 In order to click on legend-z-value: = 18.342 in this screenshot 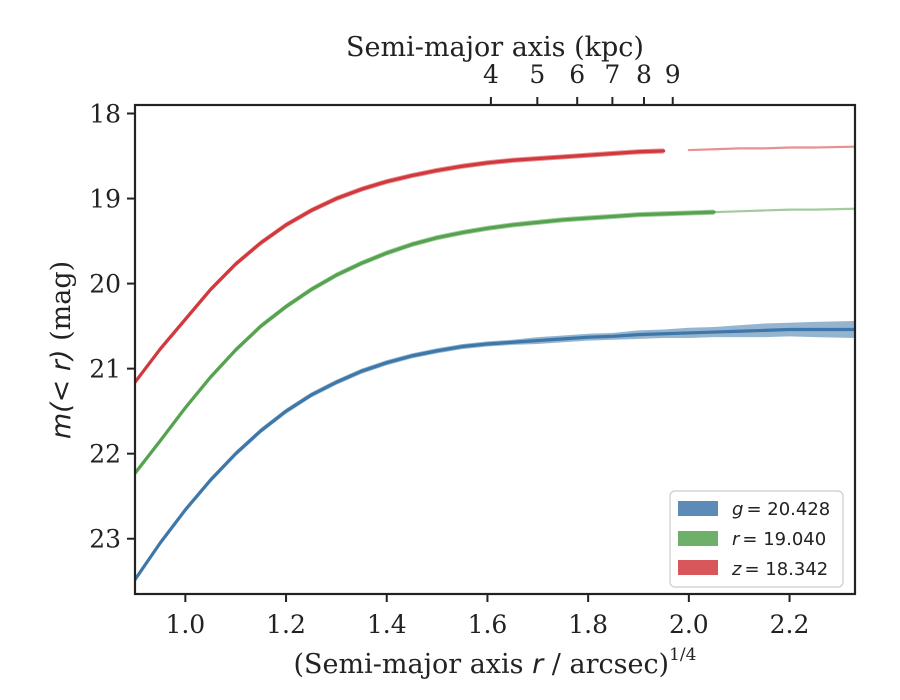, I will do `click(786, 569)`.